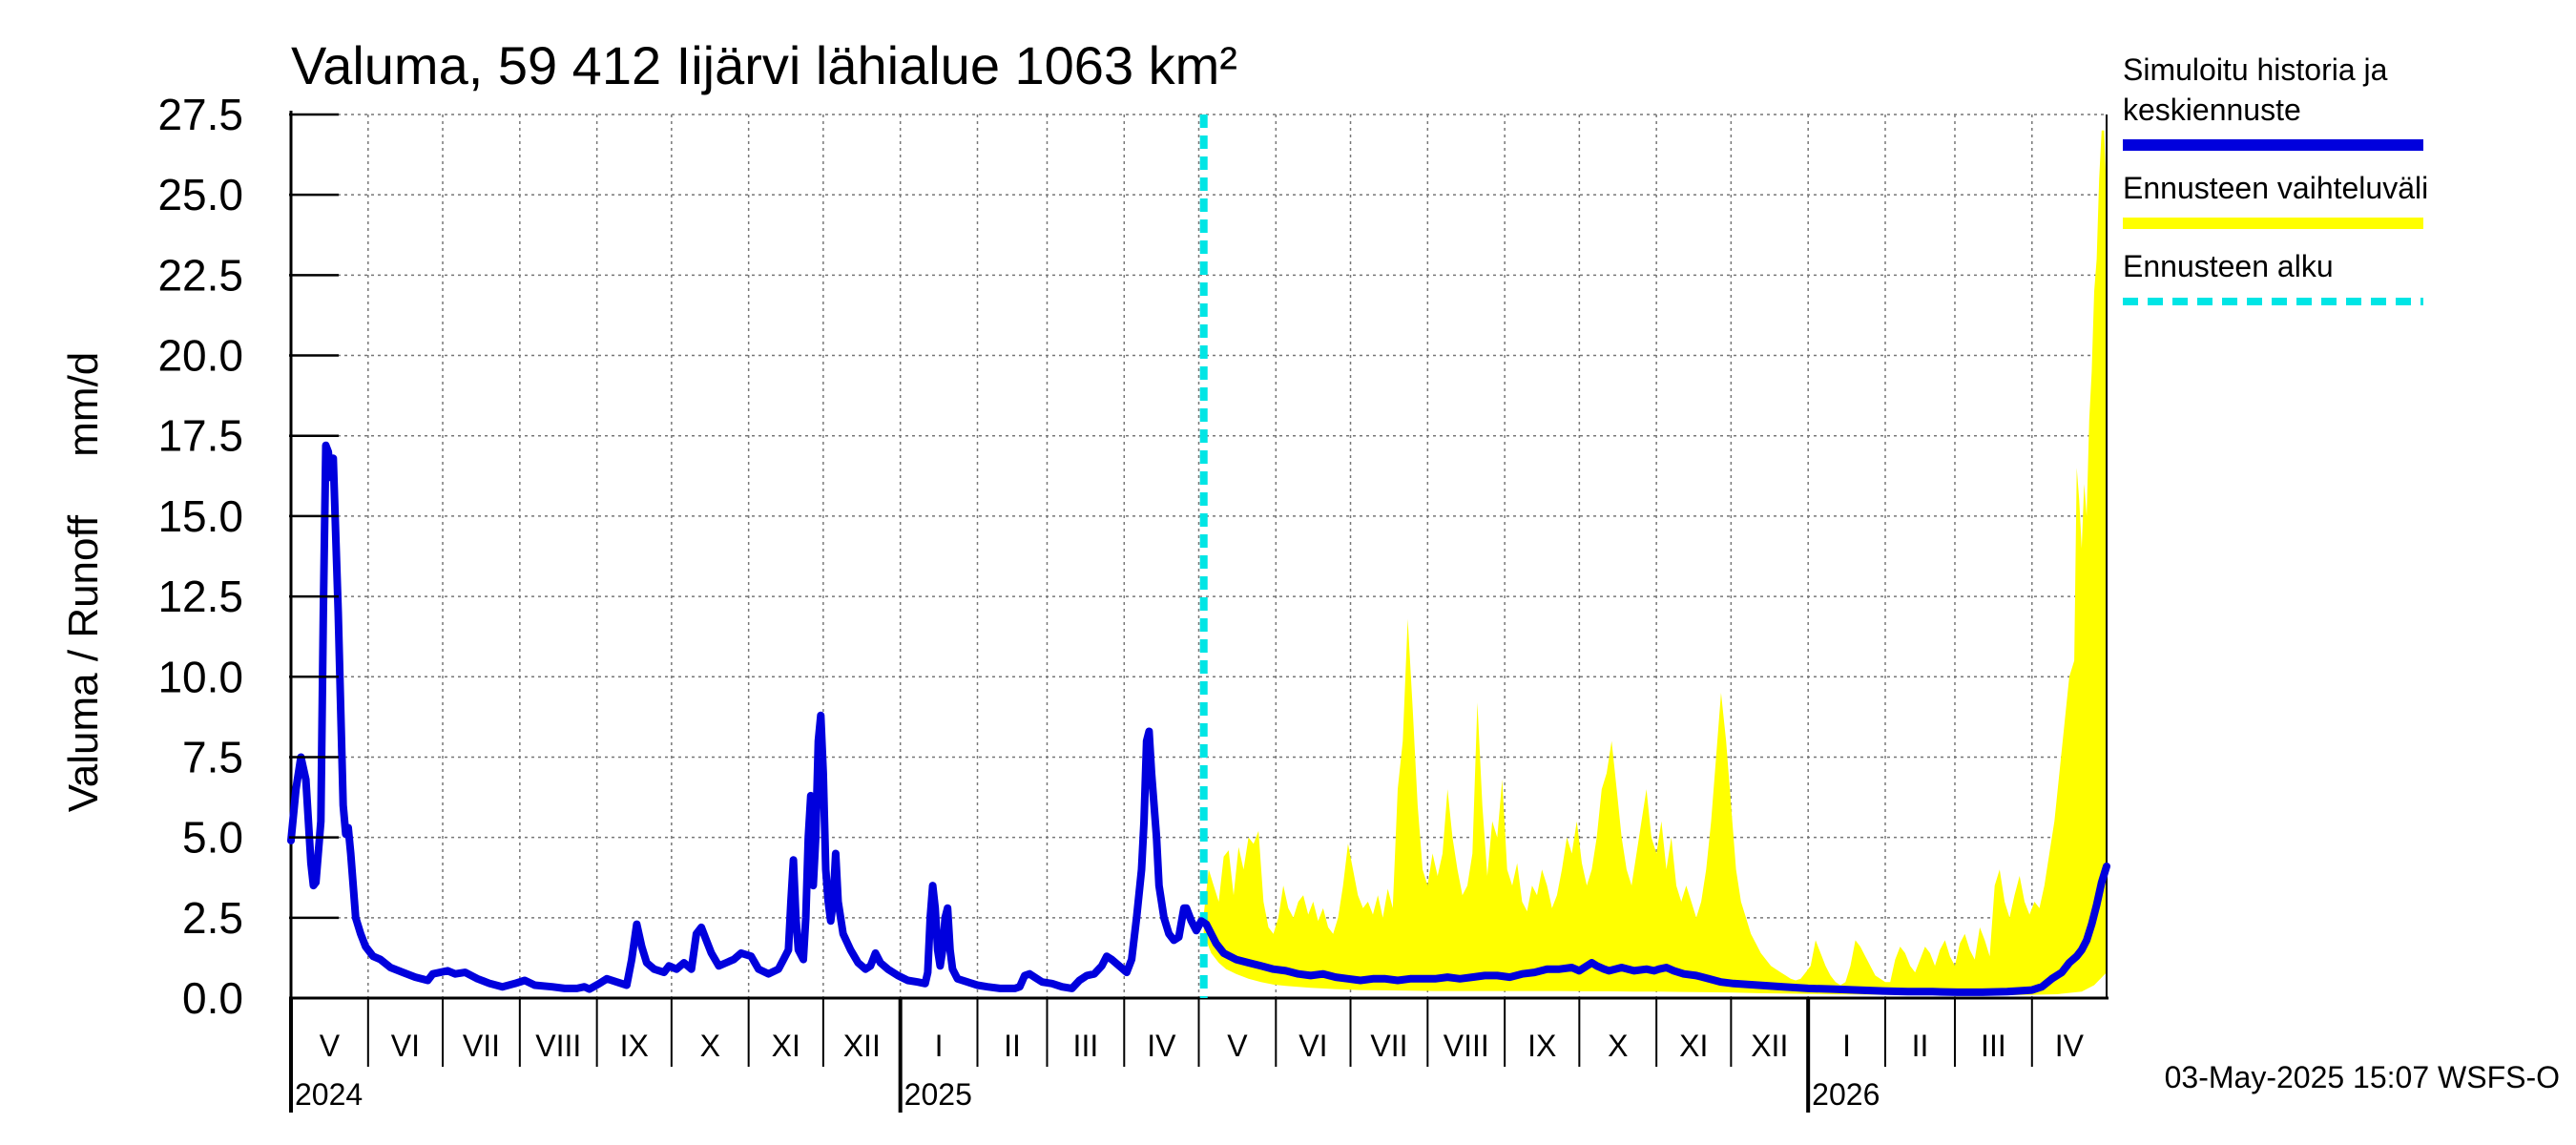 The image size is (2576, 1145). Describe the element at coordinates (938, 1094) in the screenshot. I see `year-label: 2025` at that location.